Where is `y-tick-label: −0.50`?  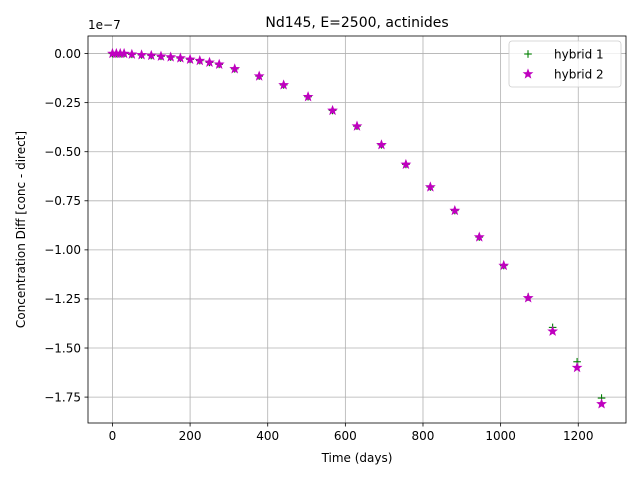
y-tick-label: −0.50 is located at coordinates (62, 152).